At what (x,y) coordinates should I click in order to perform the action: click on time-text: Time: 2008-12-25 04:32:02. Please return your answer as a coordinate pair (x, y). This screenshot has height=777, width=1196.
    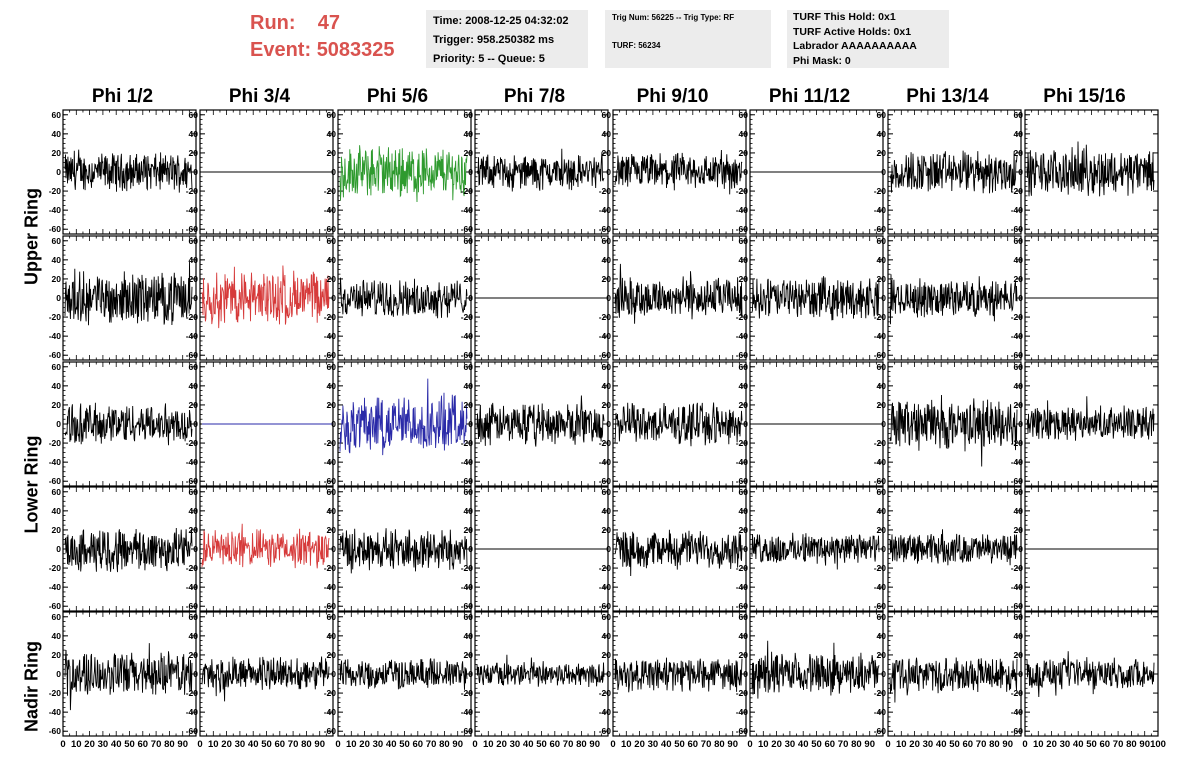
    Looking at the image, I should click on (501, 21).